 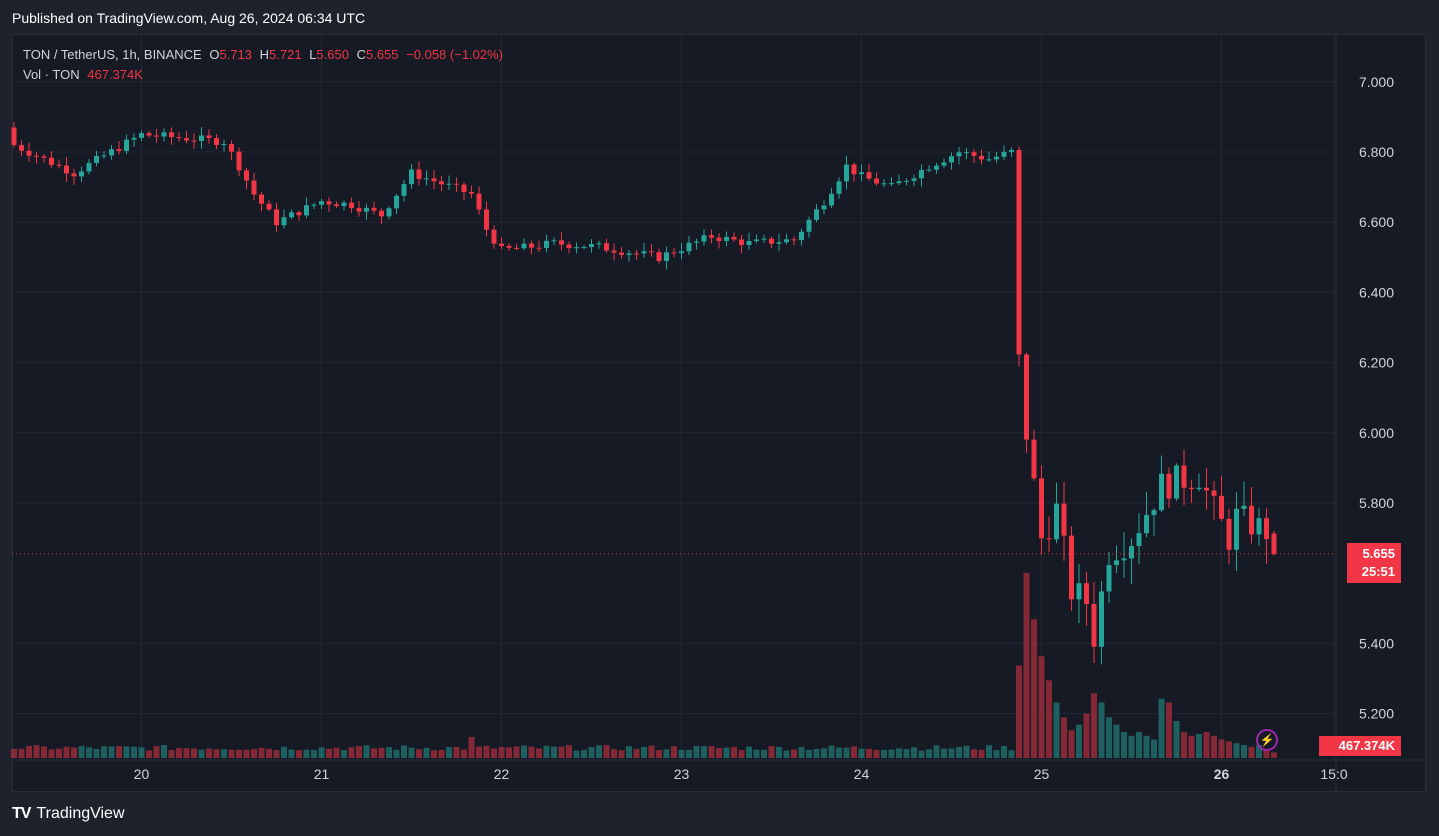 I want to click on brand-name: TradingView, so click(x=80, y=813).